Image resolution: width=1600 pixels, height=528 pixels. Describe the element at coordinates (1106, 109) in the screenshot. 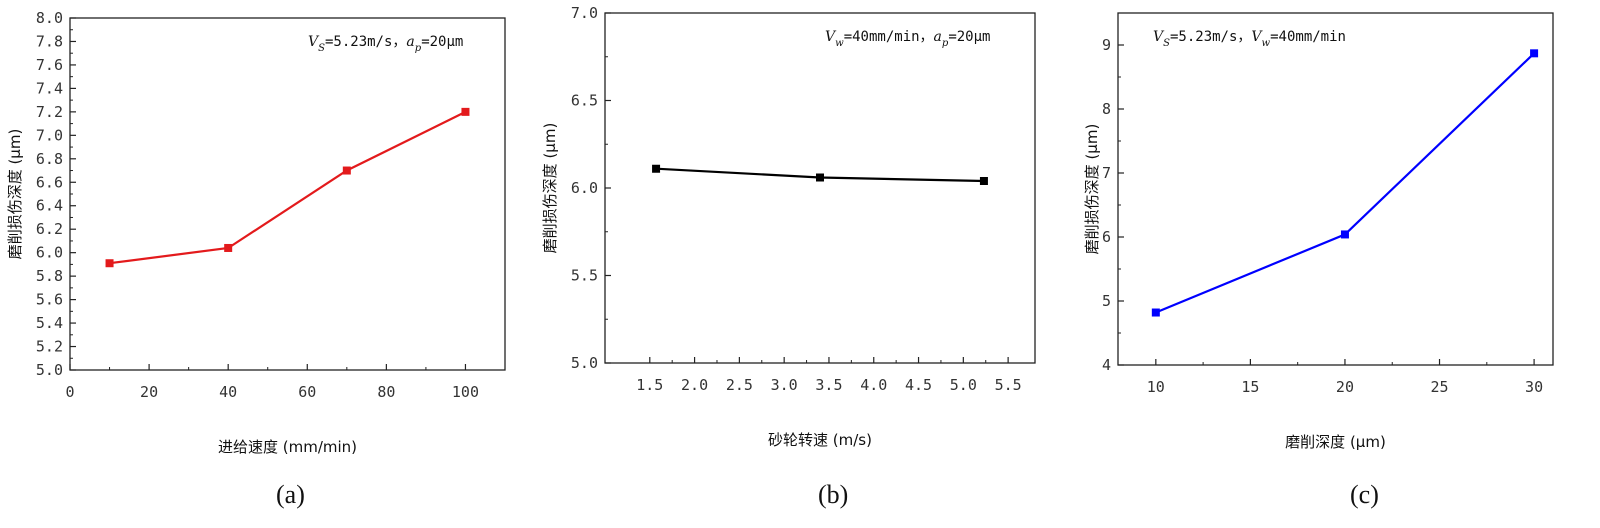

I see `y-tick-label: 8` at that location.